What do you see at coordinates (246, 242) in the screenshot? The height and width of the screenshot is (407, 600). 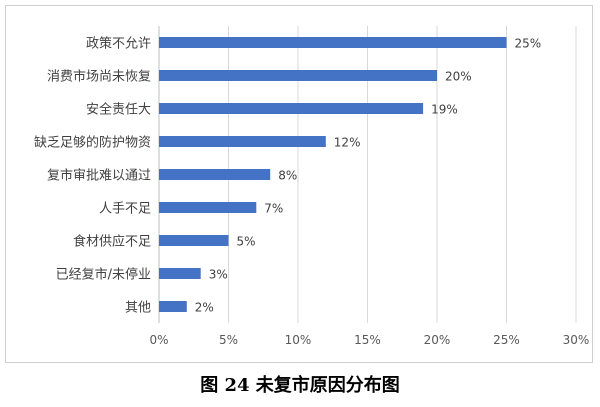 I see `value-label: 5%` at bounding box center [246, 242].